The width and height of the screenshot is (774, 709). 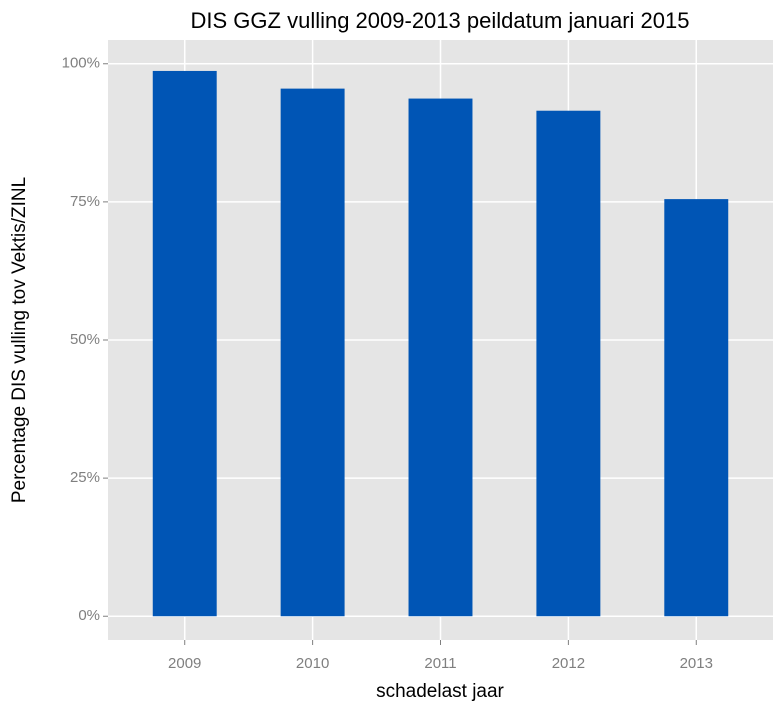 What do you see at coordinates (440, 663) in the screenshot?
I see `x-tick-label: 2011` at bounding box center [440, 663].